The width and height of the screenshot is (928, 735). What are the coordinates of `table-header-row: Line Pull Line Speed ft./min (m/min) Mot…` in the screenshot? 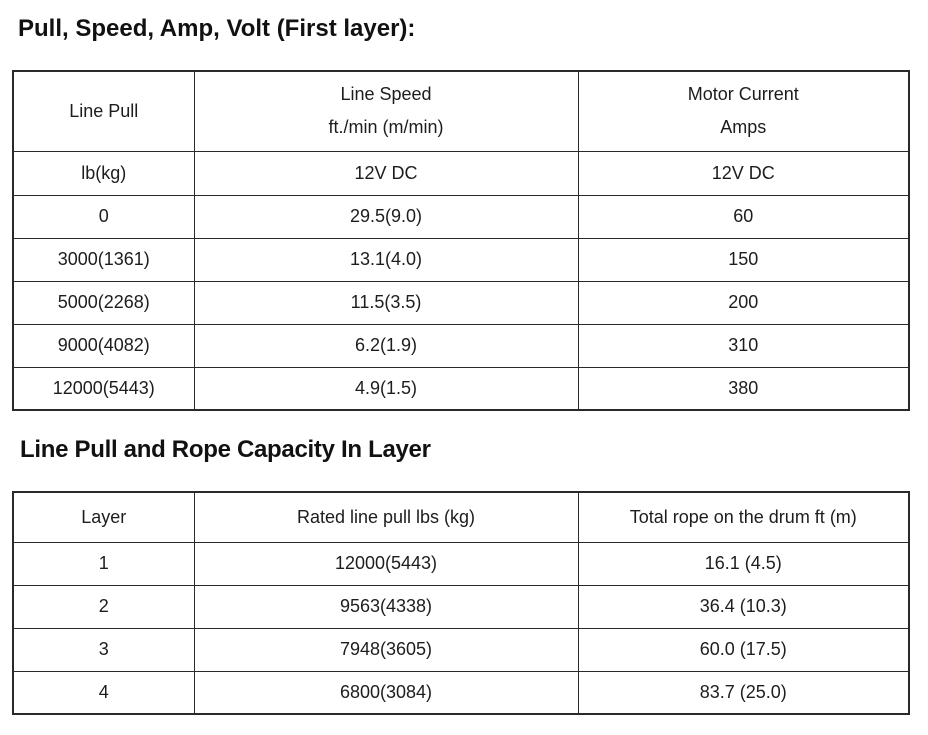 It's located at (461, 111).